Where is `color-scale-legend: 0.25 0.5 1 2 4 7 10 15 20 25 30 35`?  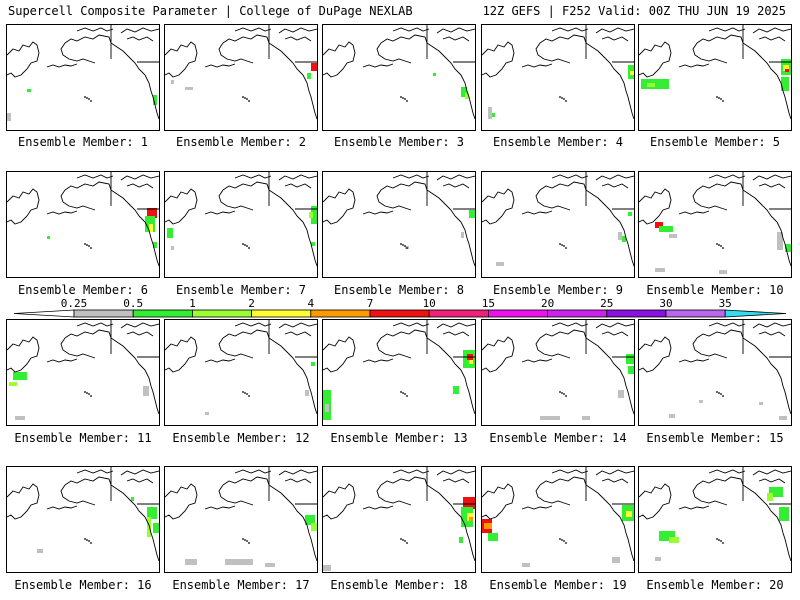 color-scale-legend: 0.25 0.5 1 2 4 7 10 15 20 25 30 35 is located at coordinates (400, 309).